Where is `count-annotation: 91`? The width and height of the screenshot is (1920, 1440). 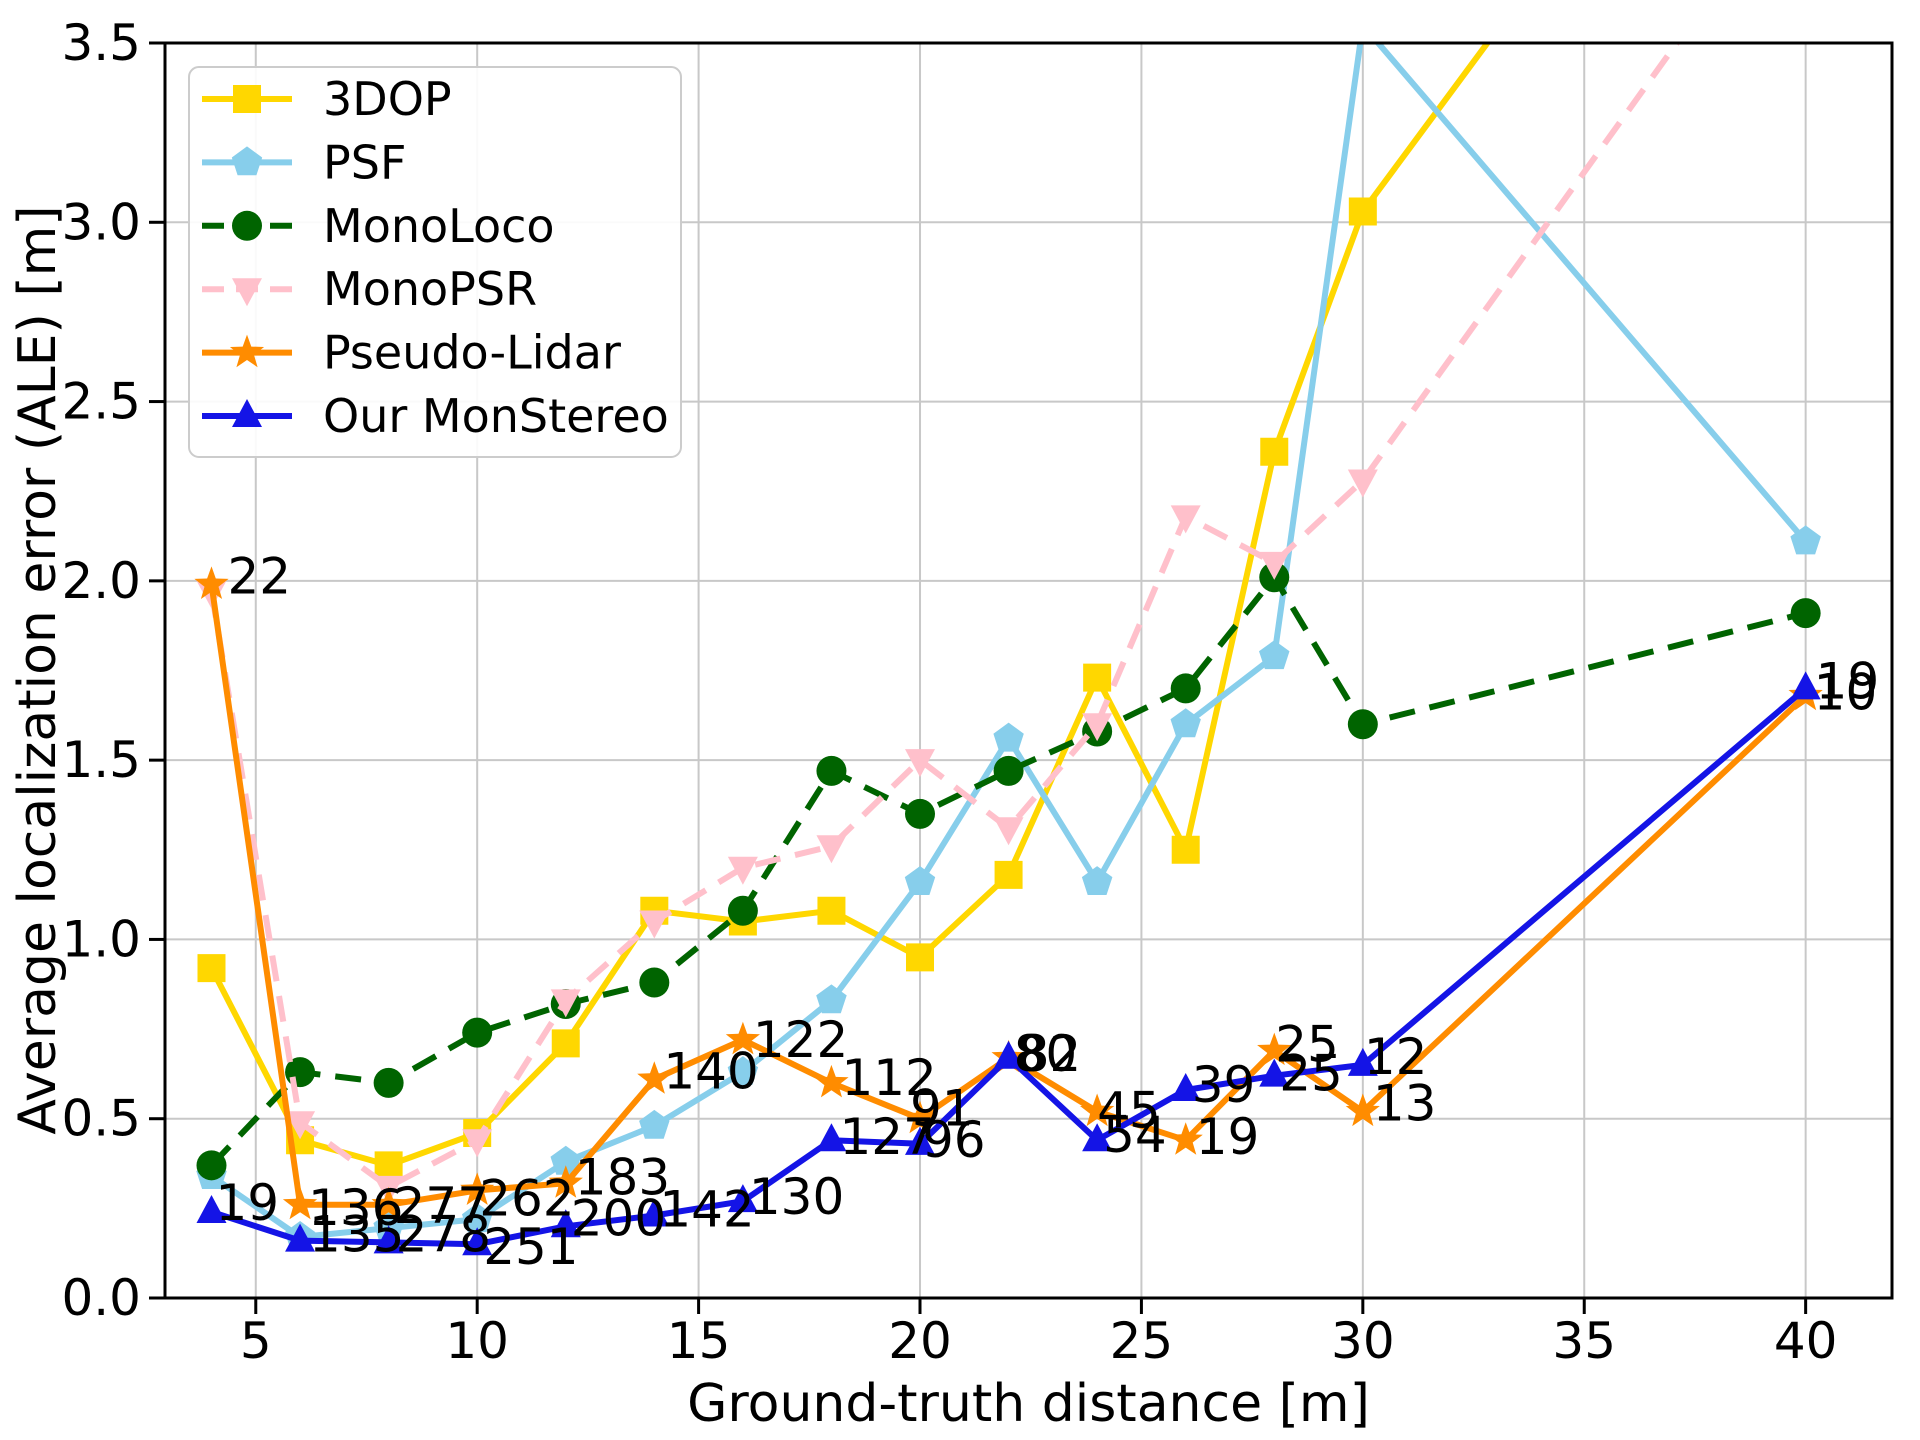 count-annotation: 91 is located at coordinates (942, 1109).